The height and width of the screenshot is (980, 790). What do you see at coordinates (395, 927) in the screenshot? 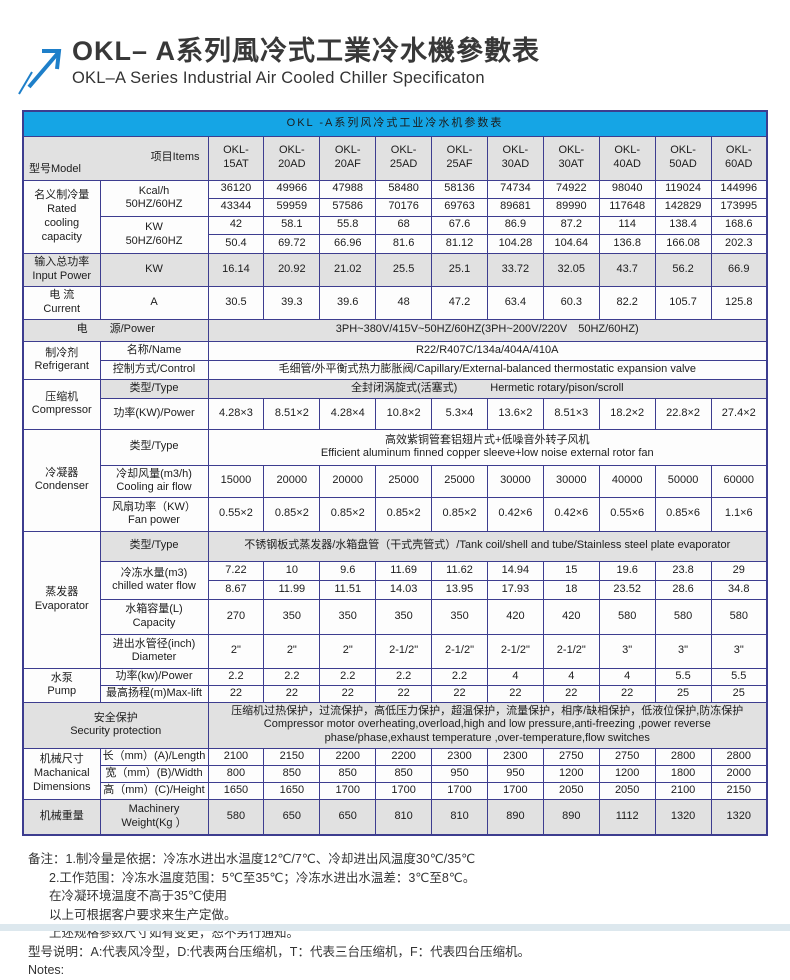
I see `page-bottom-strip` at bounding box center [395, 927].